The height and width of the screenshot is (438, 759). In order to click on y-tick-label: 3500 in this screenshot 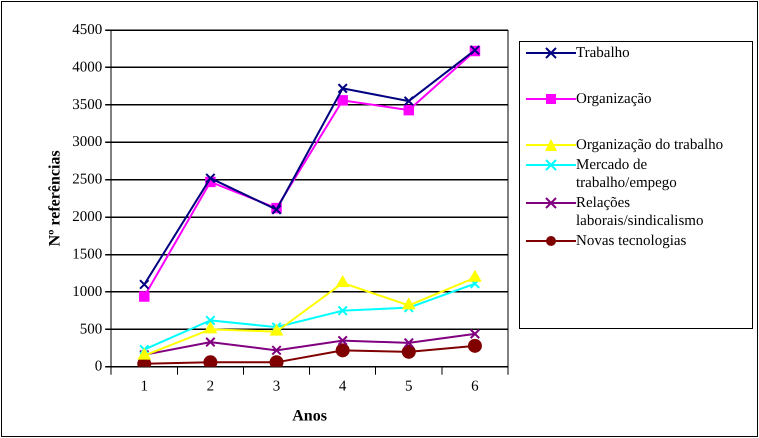, I will do `click(87, 104)`.